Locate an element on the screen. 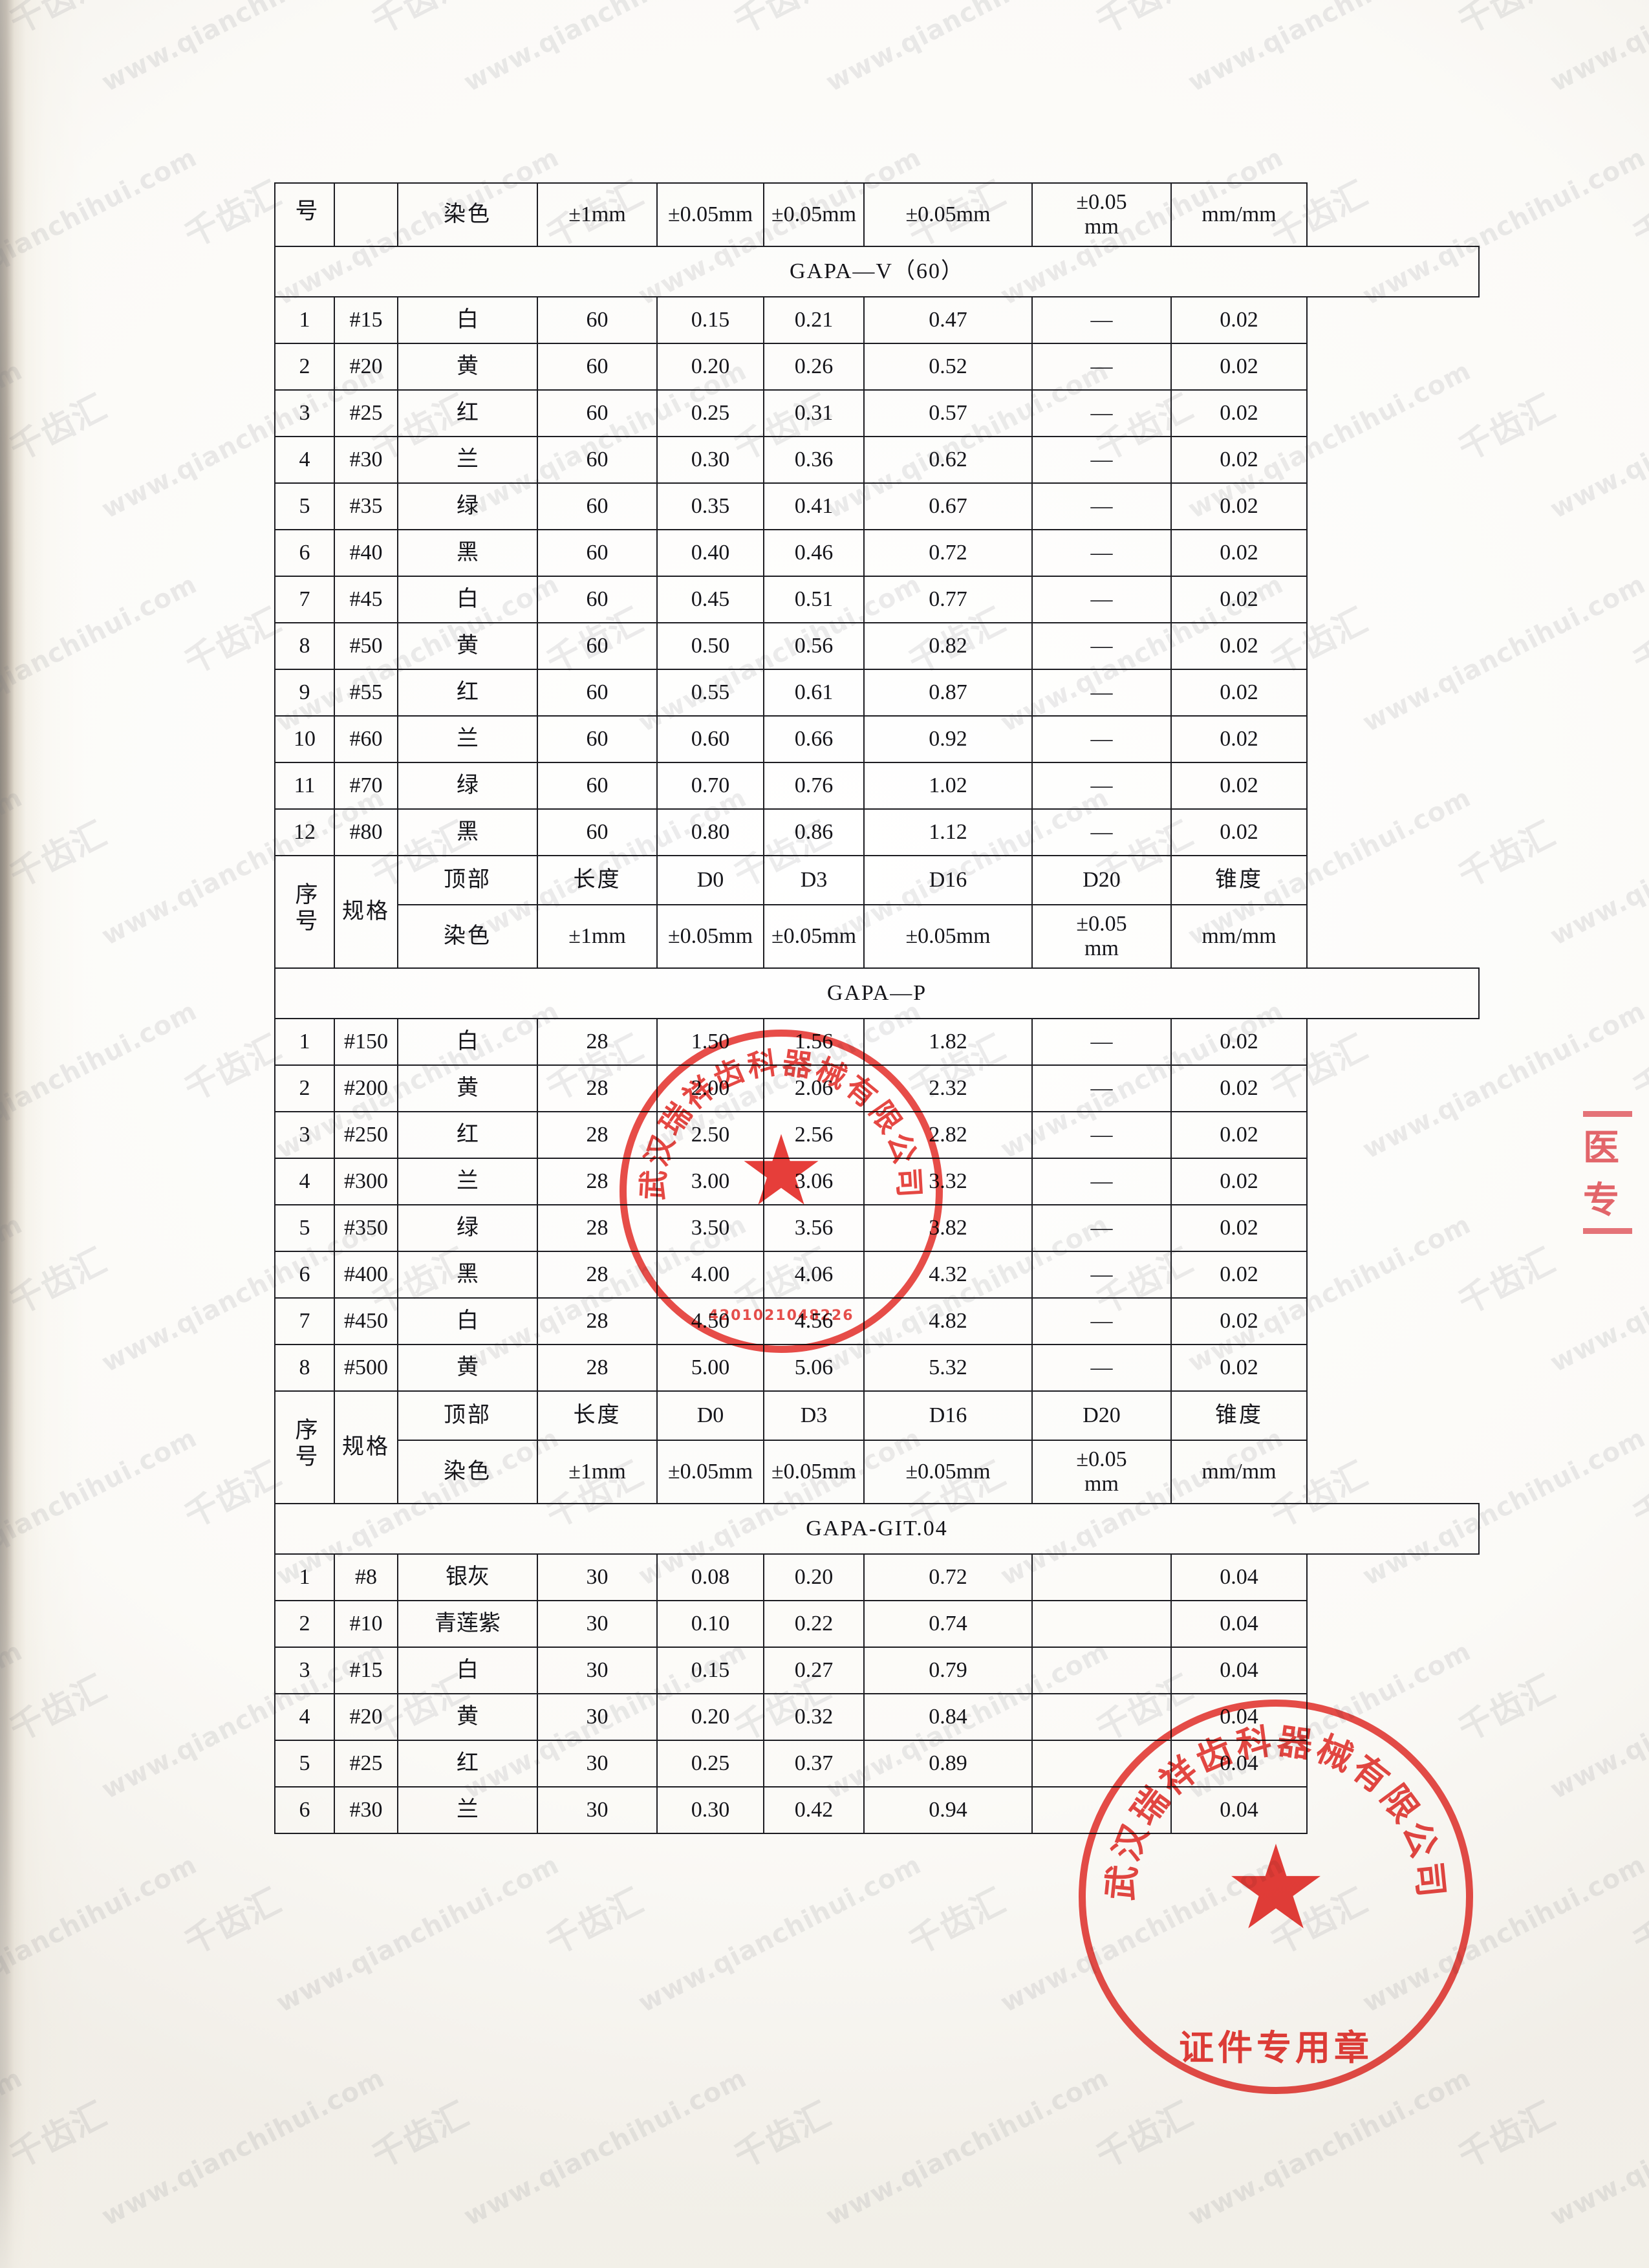 This screenshot has height=2268, width=1649. header-length: 长度 is located at coordinates (597, 880).